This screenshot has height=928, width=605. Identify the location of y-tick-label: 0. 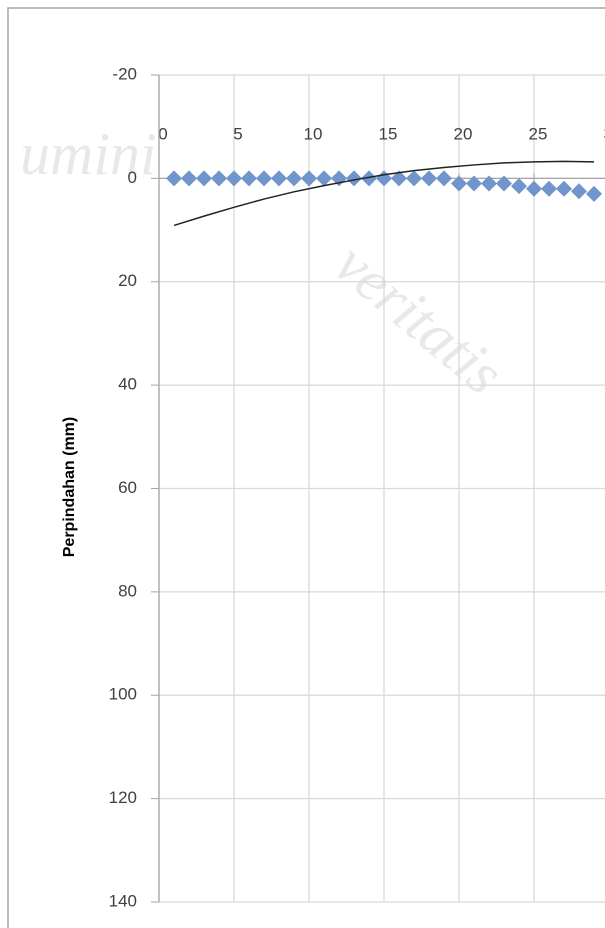
(132, 177).